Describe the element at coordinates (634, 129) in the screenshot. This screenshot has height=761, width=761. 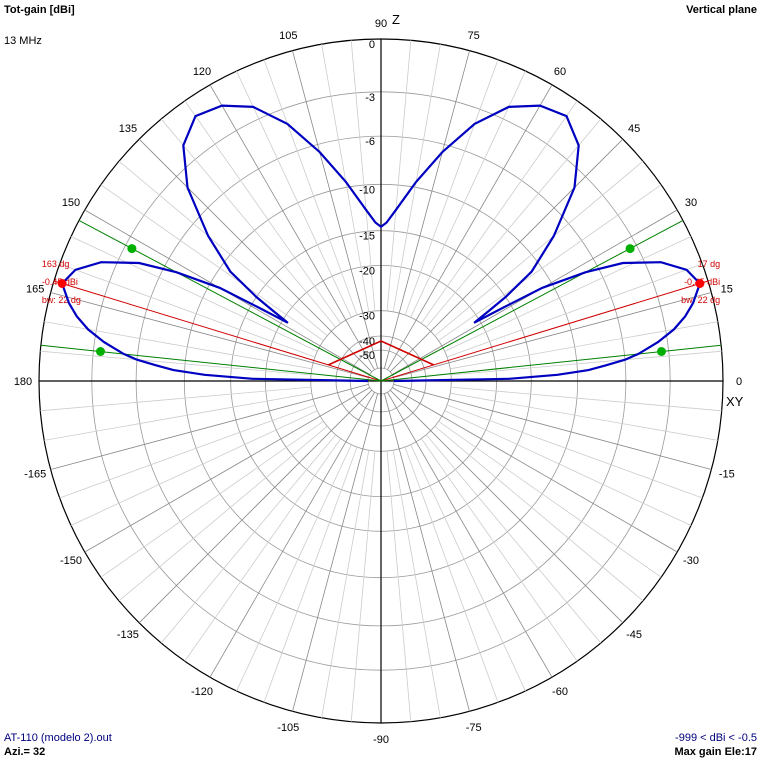
I see `angle-label: 45` at that location.